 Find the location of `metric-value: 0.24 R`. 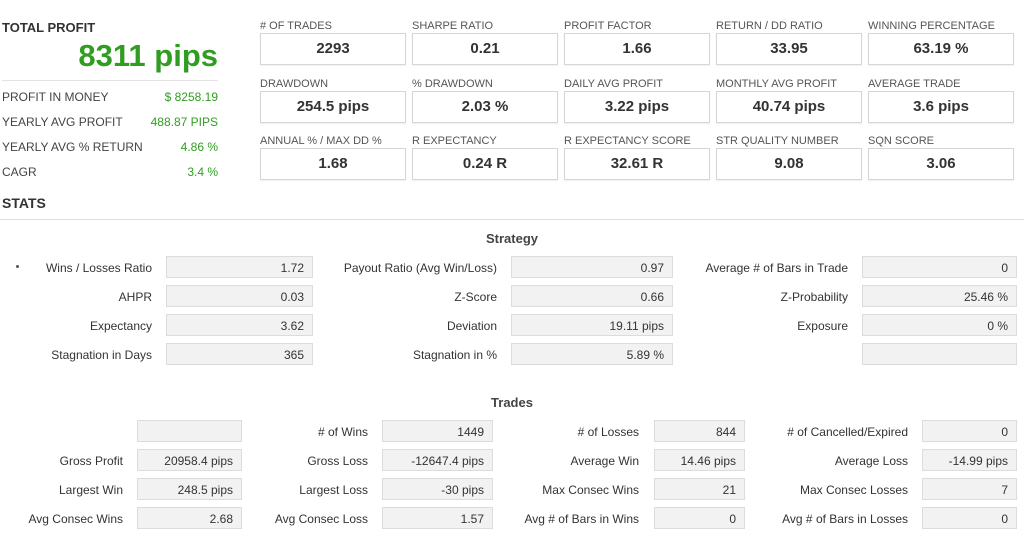

metric-value: 0.24 R is located at coordinates (485, 164).